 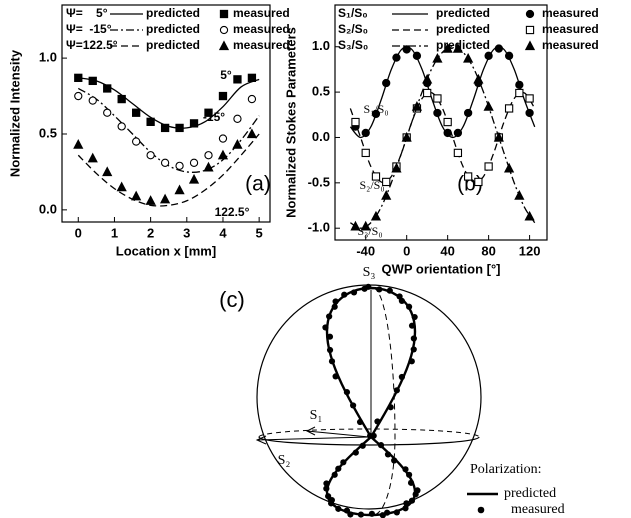 What do you see at coordinates (353, 13) in the screenshot?
I see `legend-series-name: S₁/S₀` at bounding box center [353, 13].